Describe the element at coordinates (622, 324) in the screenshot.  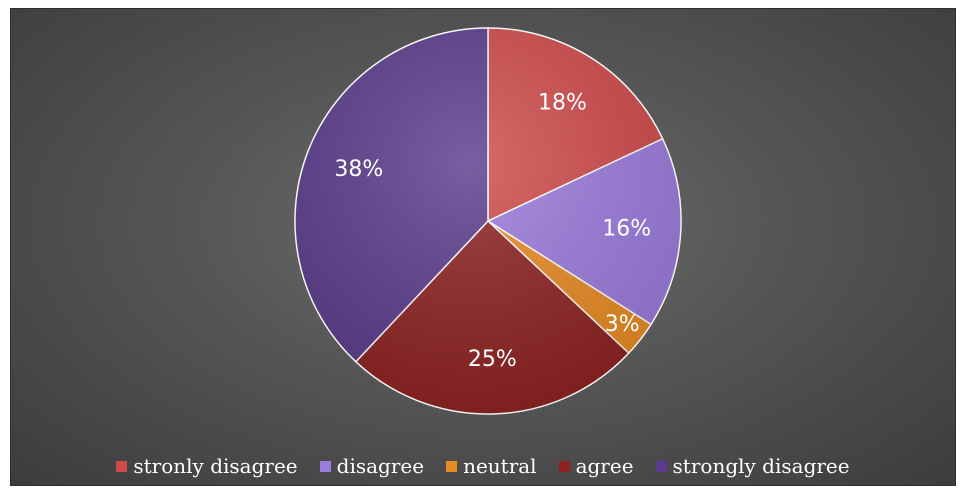
I see `slice-label-neutral: 3%` at that location.